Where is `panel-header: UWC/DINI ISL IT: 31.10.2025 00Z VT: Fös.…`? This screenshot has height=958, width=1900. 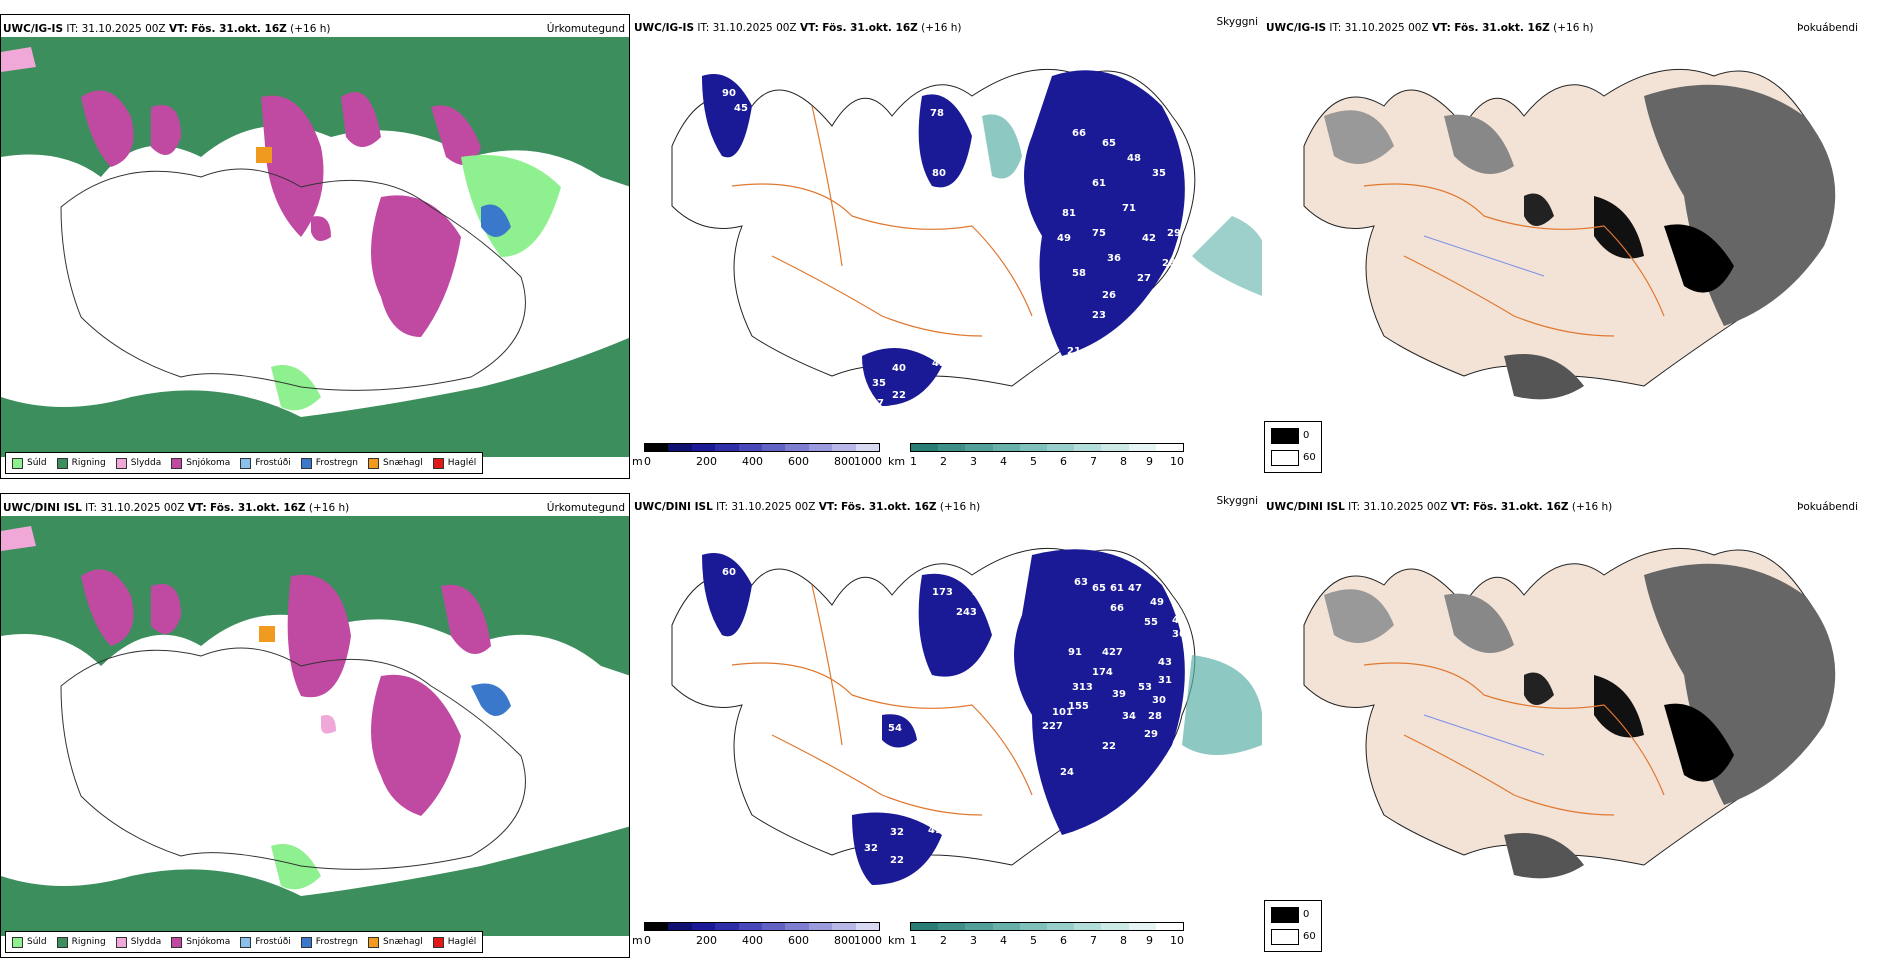
panel-header: UWC/DINI ISL IT: 31.10.2025 00Z VT: Fös.… is located at coordinates (176, 508).